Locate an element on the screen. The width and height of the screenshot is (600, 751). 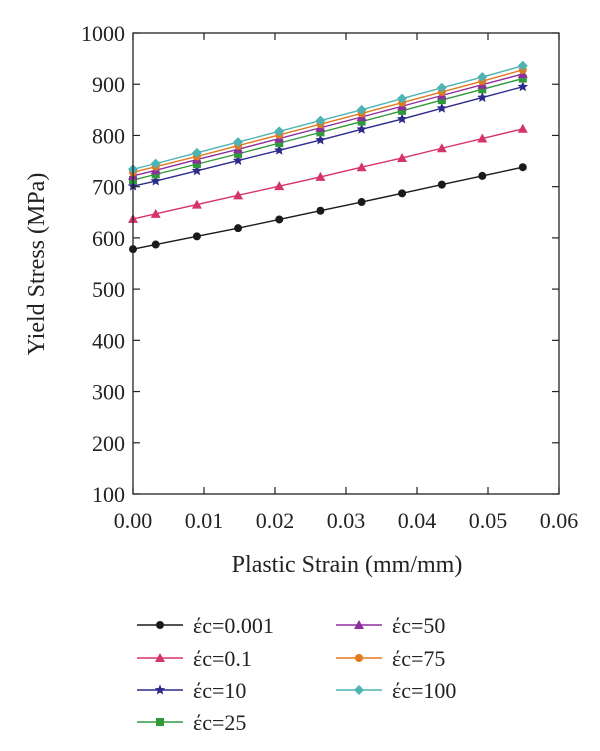
legend-item: έc=0.1 is located at coordinates (194, 658).